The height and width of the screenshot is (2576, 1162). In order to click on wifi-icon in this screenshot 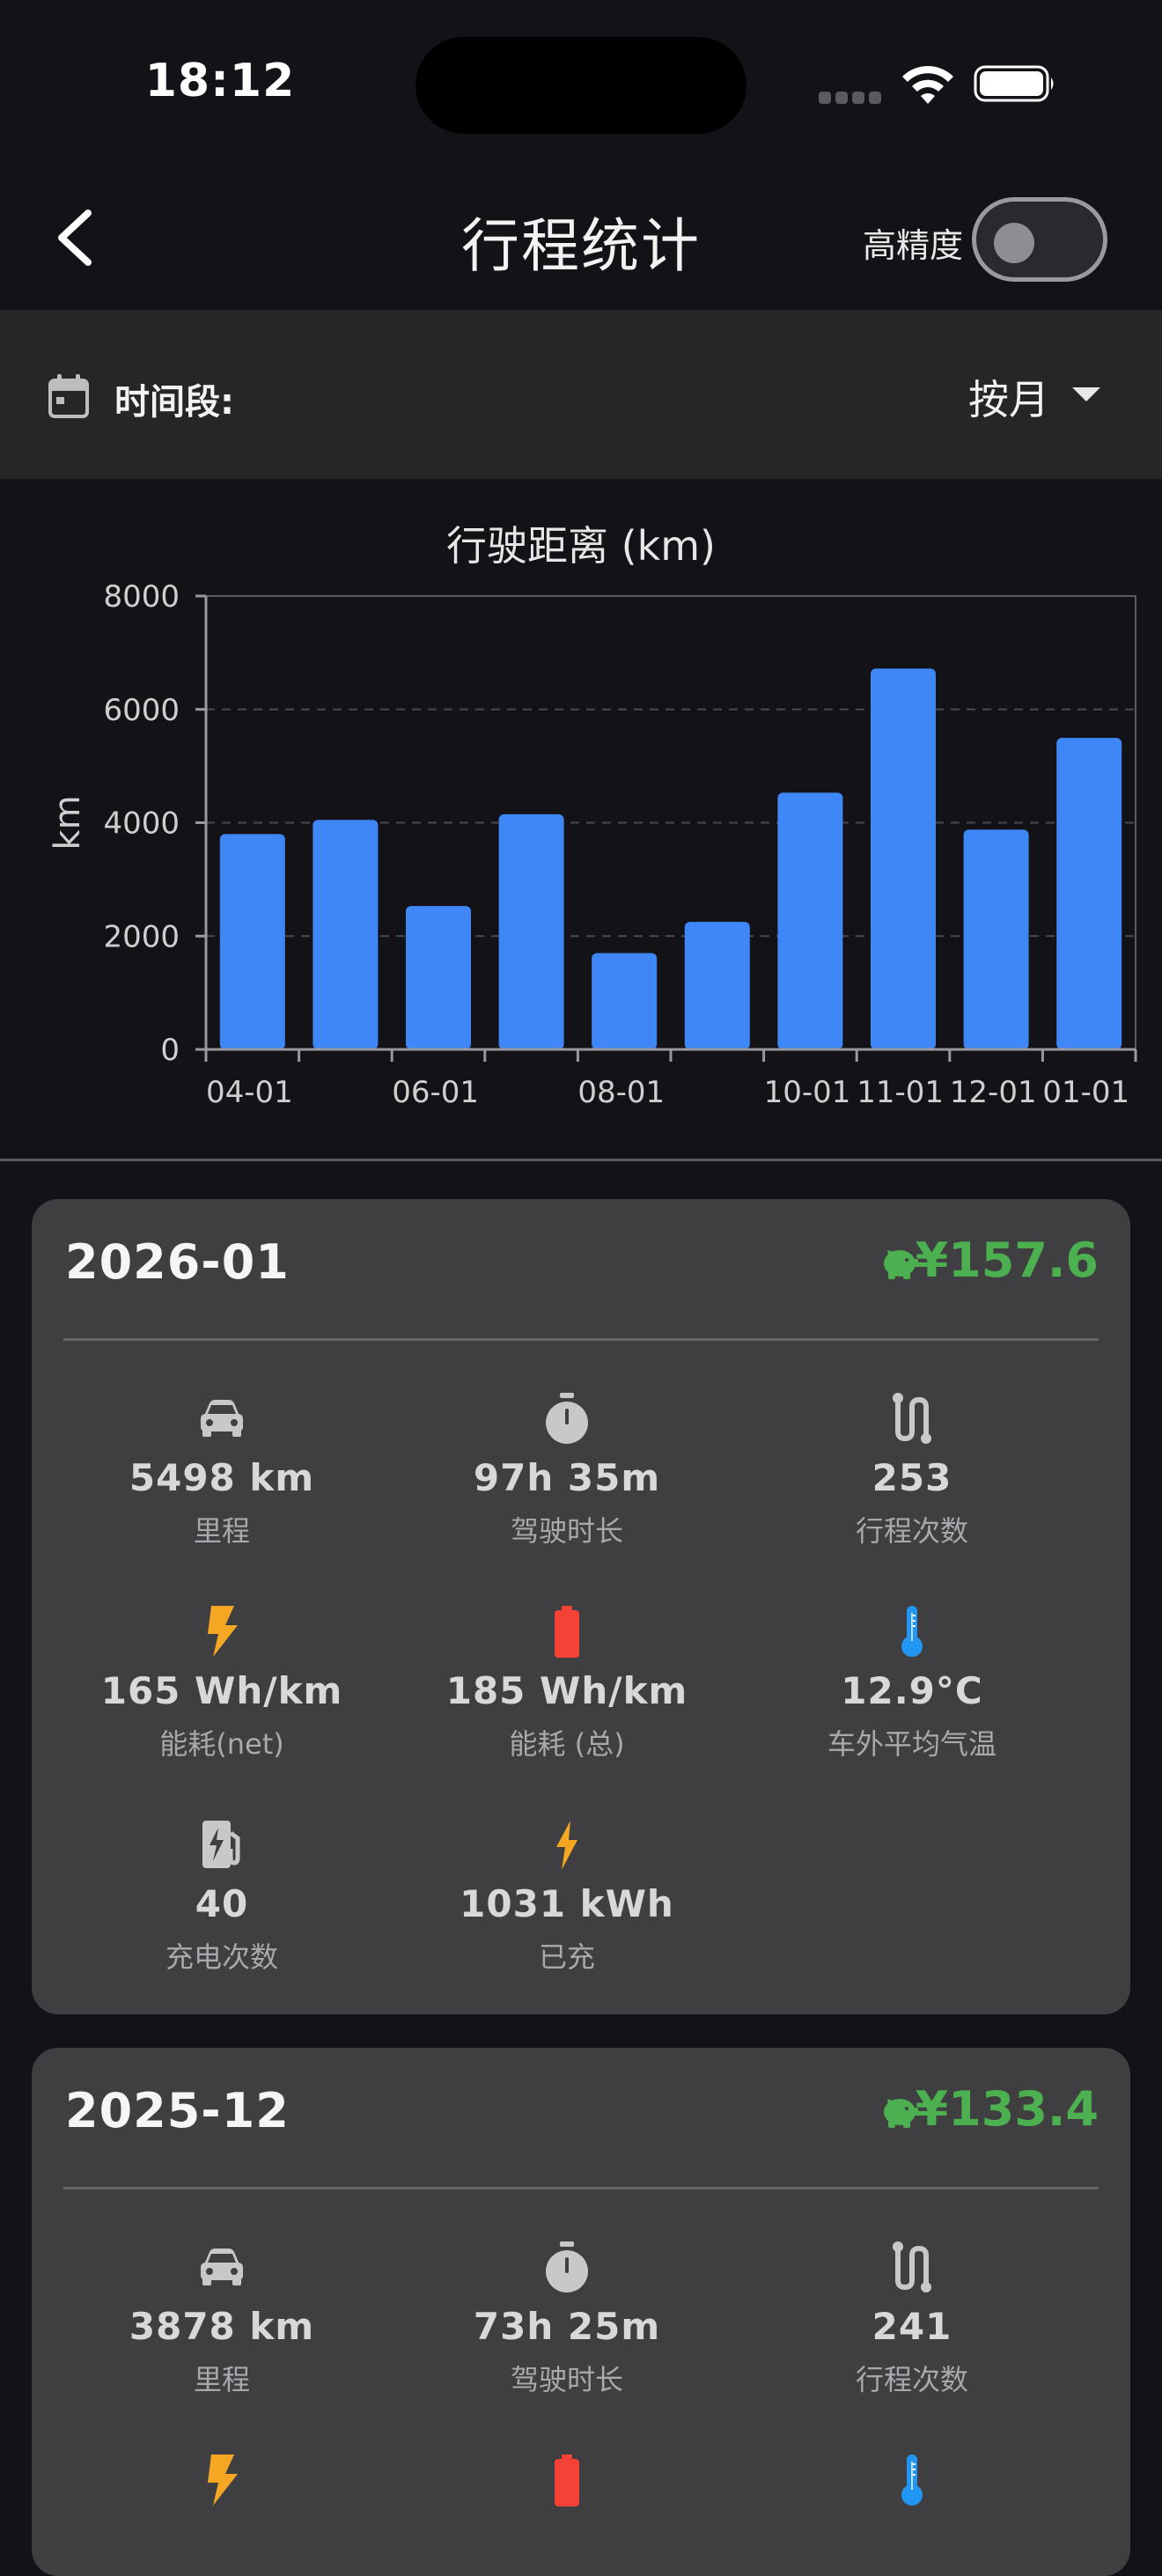, I will do `click(927, 84)`.